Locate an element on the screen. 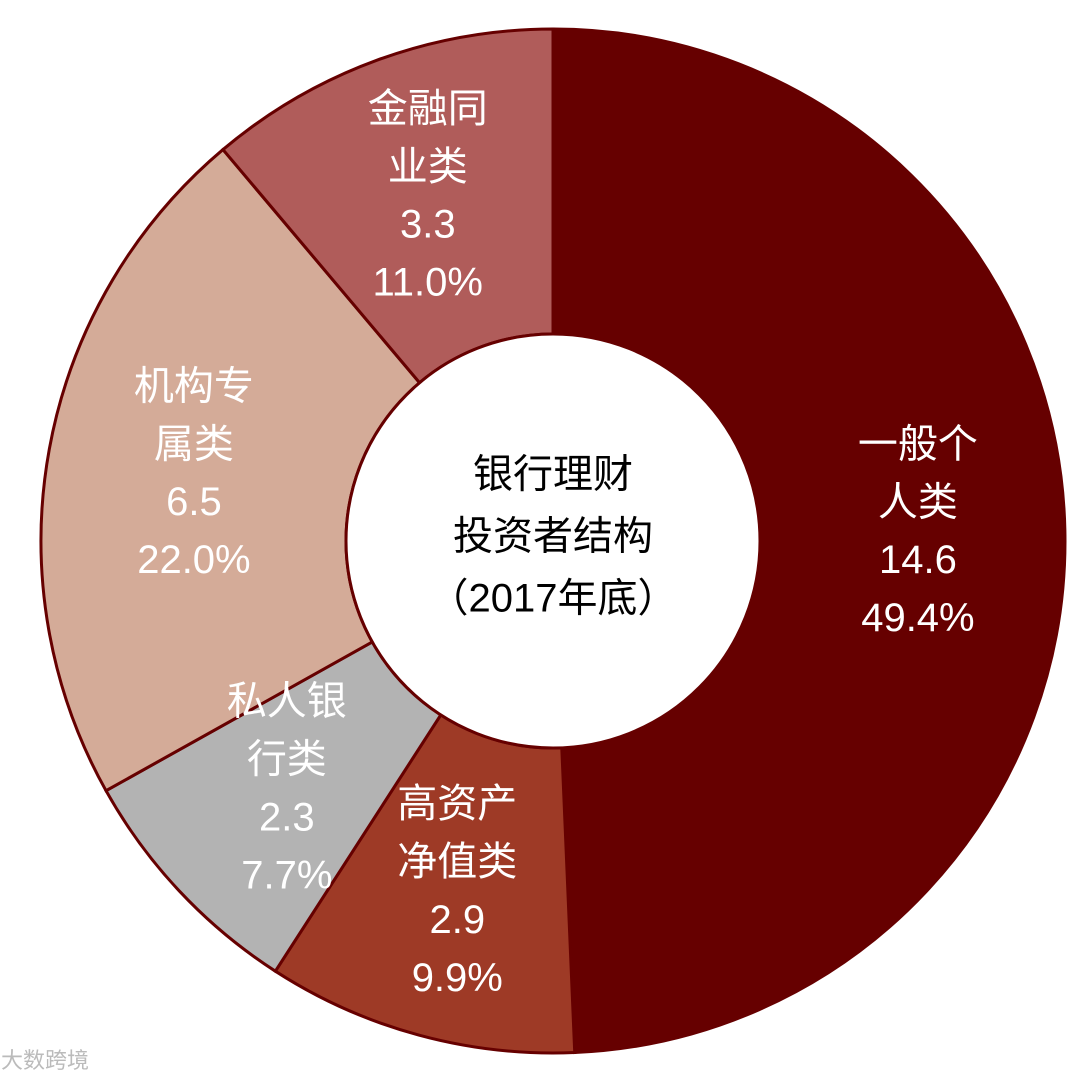 This screenshot has height=1083, width=1080. value-label: 14.6 is located at coordinates (918, 560).